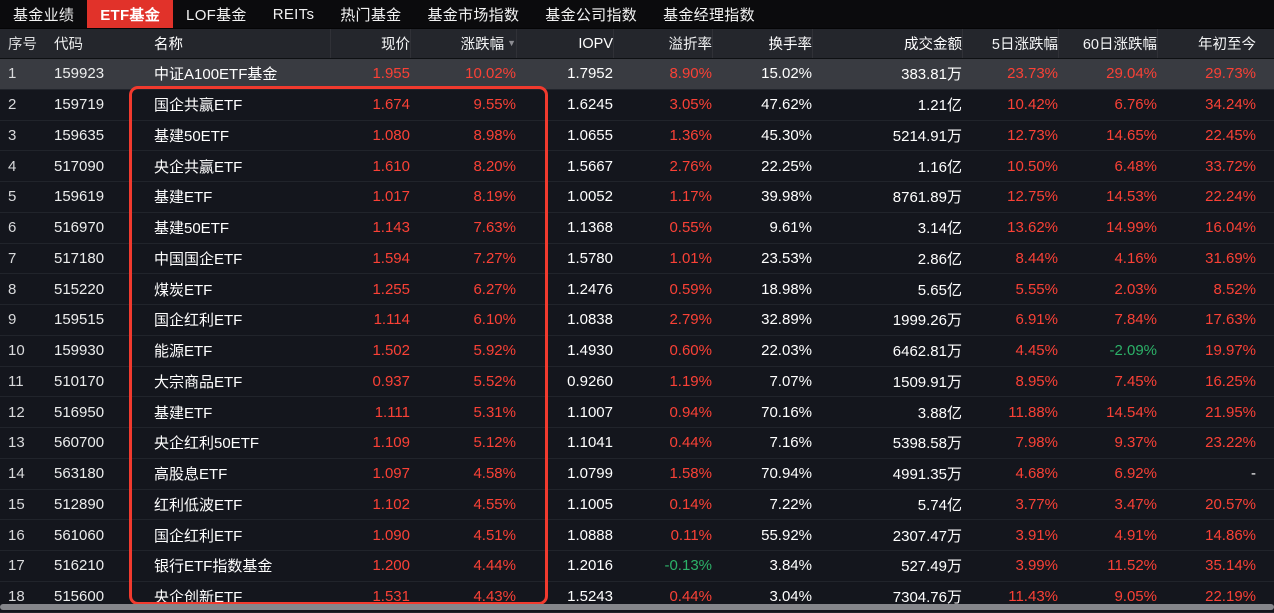  What do you see at coordinates (690, 289) in the screenshot?
I see `cell-premium: 0.59%` at bounding box center [690, 289].